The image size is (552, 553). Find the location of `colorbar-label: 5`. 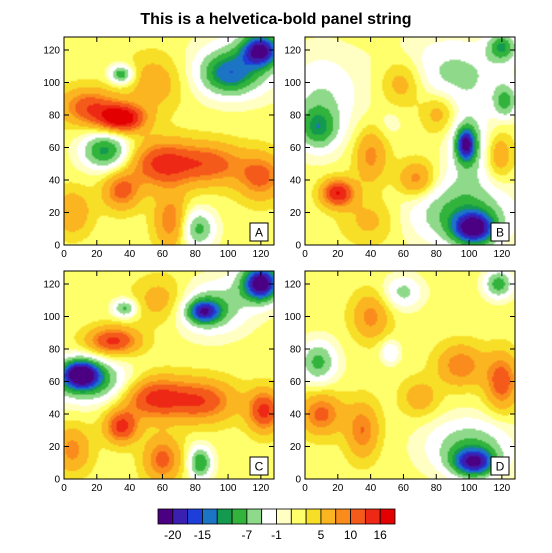

colorbar-label: 5 is located at coordinates (321, 535).